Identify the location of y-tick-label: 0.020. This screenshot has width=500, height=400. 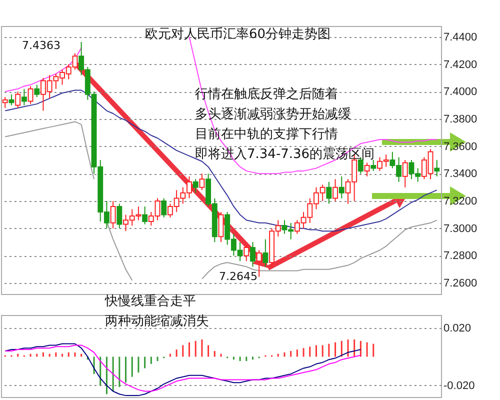
(458, 328).